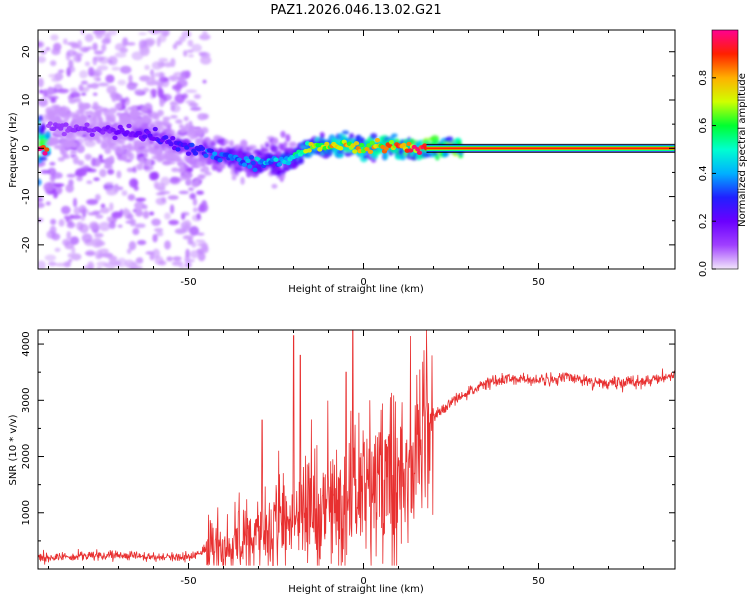 Image resolution: width=750 pixels, height=600 pixels. What do you see at coordinates (703, 221) in the screenshot?
I see `colorbar-tick-label: 0.2` at bounding box center [703, 221].